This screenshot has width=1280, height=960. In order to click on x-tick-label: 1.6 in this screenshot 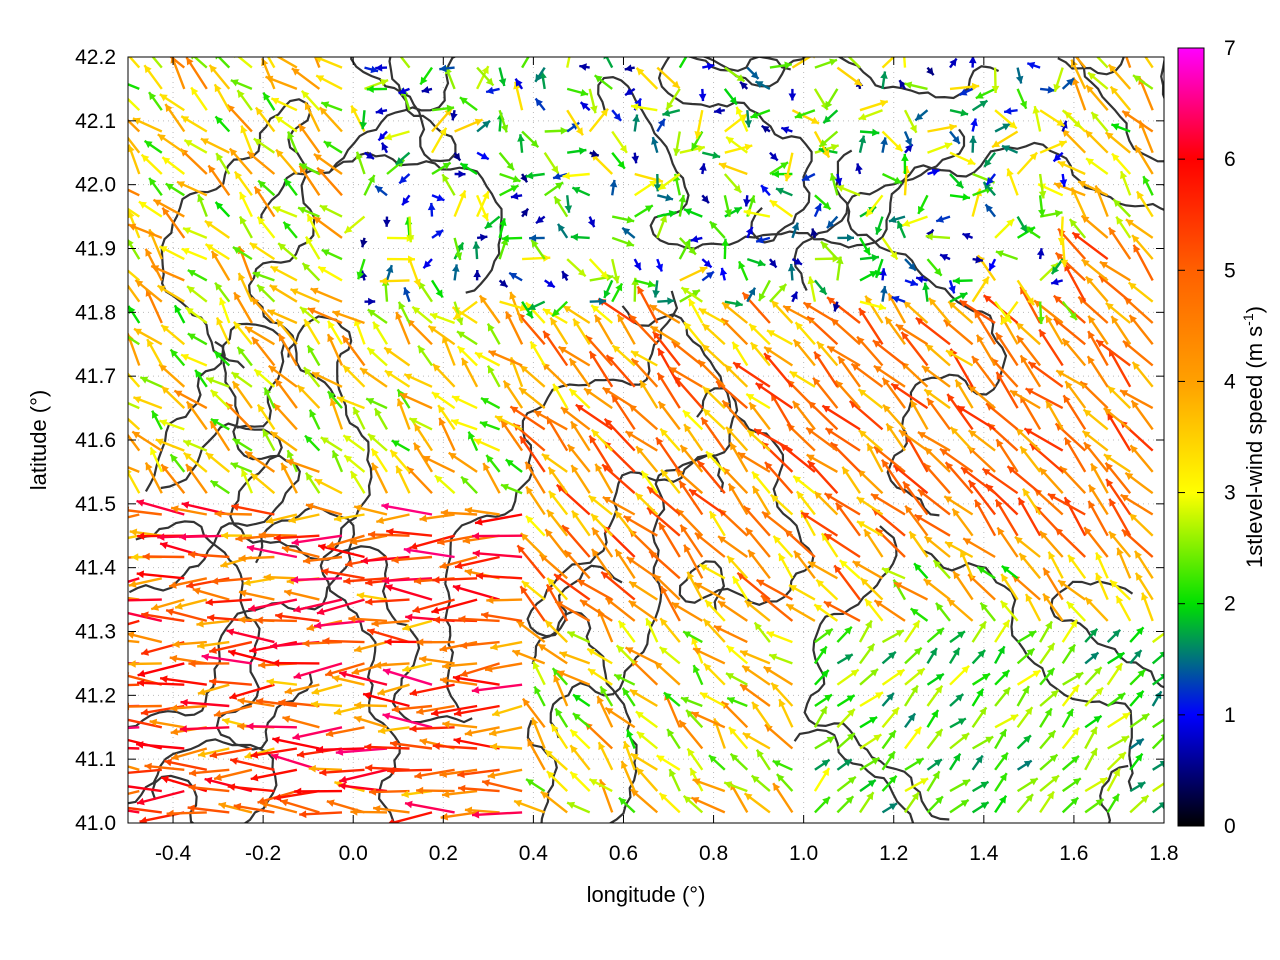, I will do `click(1073, 853)`.